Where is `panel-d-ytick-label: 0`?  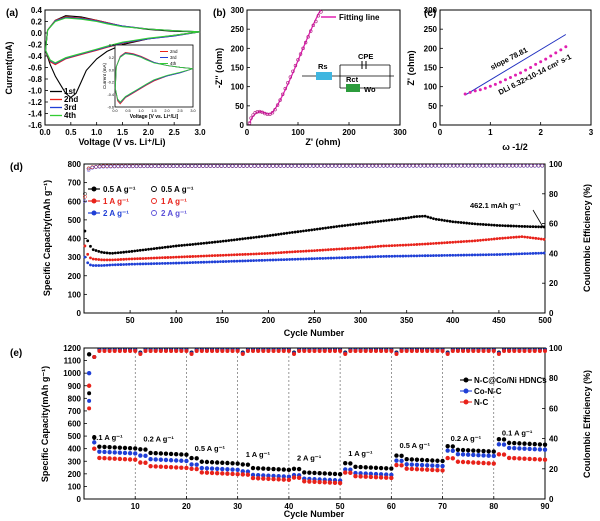 panel-d-ytick-label: 0 is located at coordinates (79, 313).